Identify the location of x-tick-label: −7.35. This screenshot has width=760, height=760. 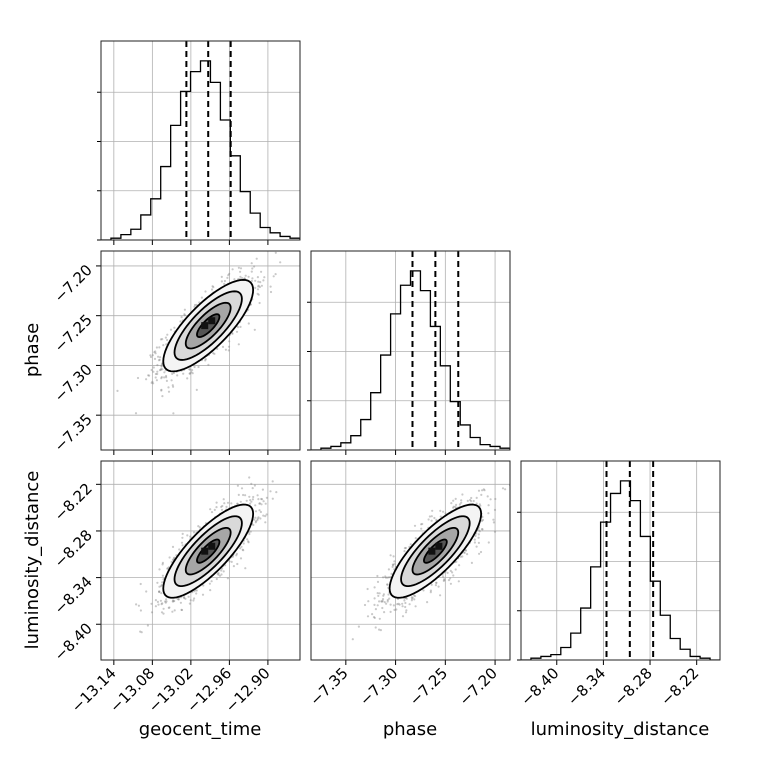
(328, 686).